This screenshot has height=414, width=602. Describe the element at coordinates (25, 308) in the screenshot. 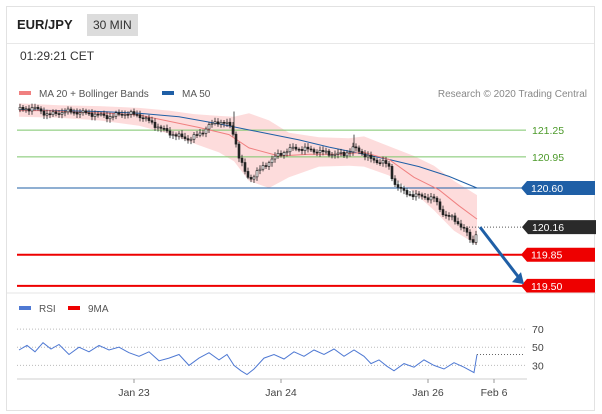

I see `rsi-legend-swatch` at that location.